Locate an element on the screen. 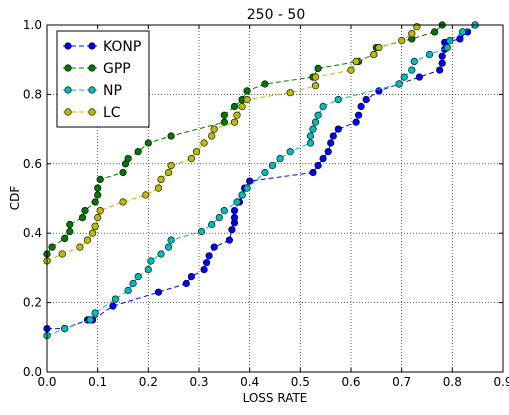  x-tick-label: 0.8 is located at coordinates (452, 382).